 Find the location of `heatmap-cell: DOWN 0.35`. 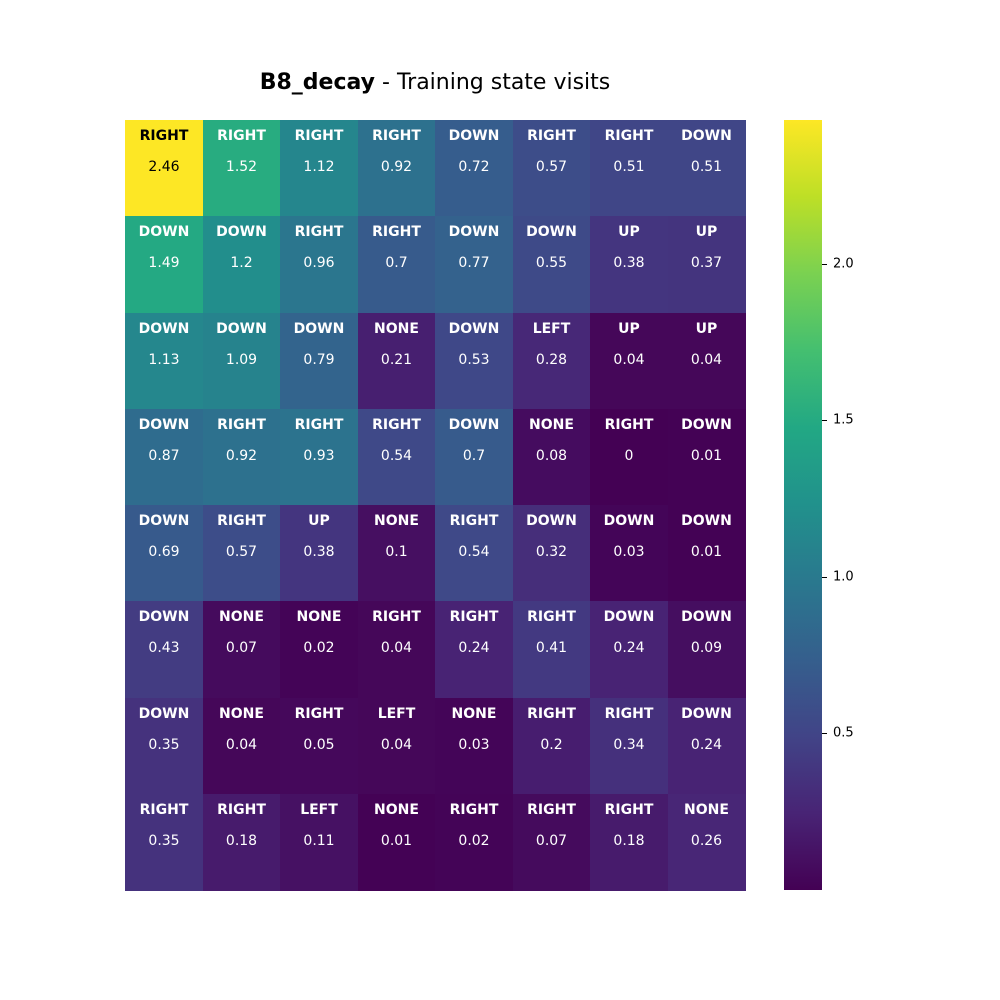

heatmap-cell: DOWN 0.35 is located at coordinates (164, 746).